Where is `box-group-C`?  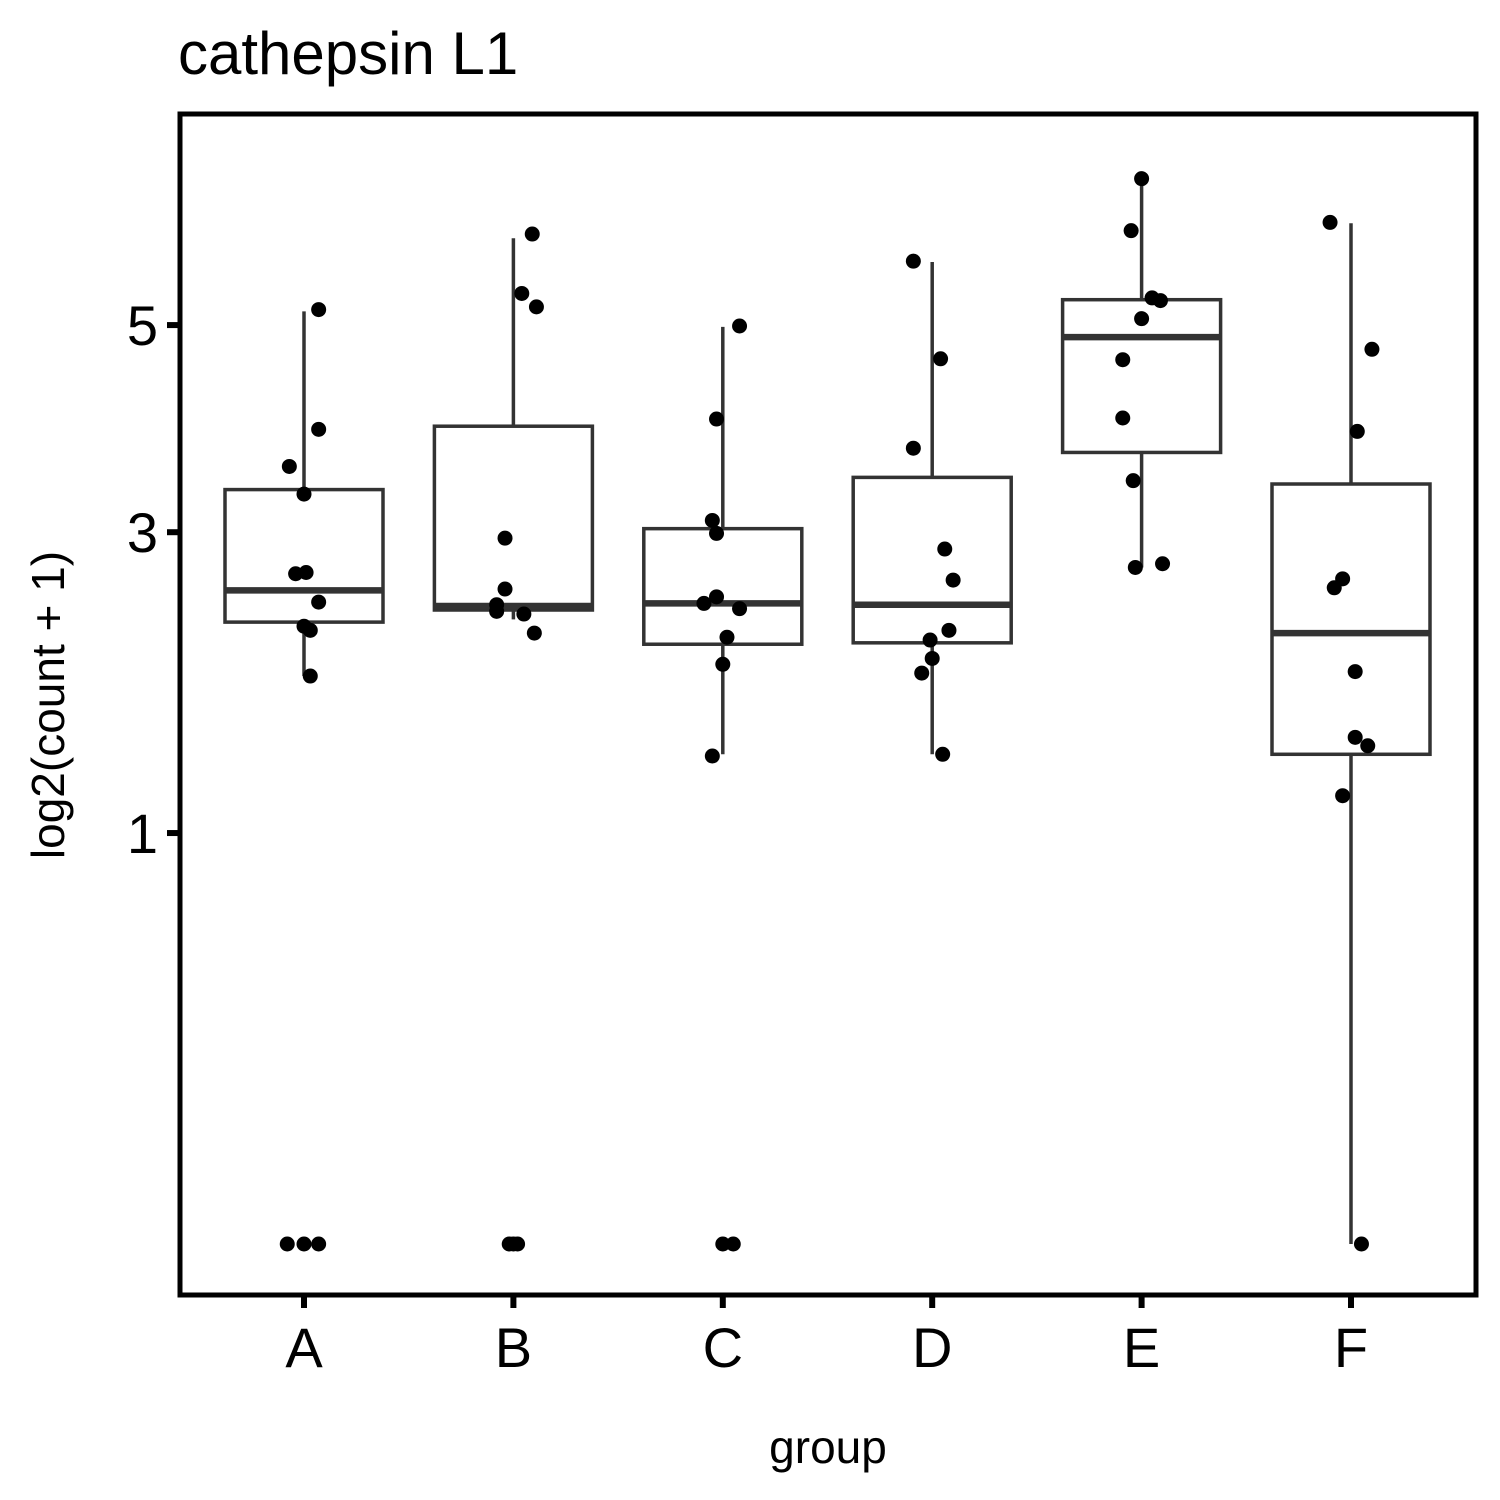
box-group-C is located at coordinates (723, 540).